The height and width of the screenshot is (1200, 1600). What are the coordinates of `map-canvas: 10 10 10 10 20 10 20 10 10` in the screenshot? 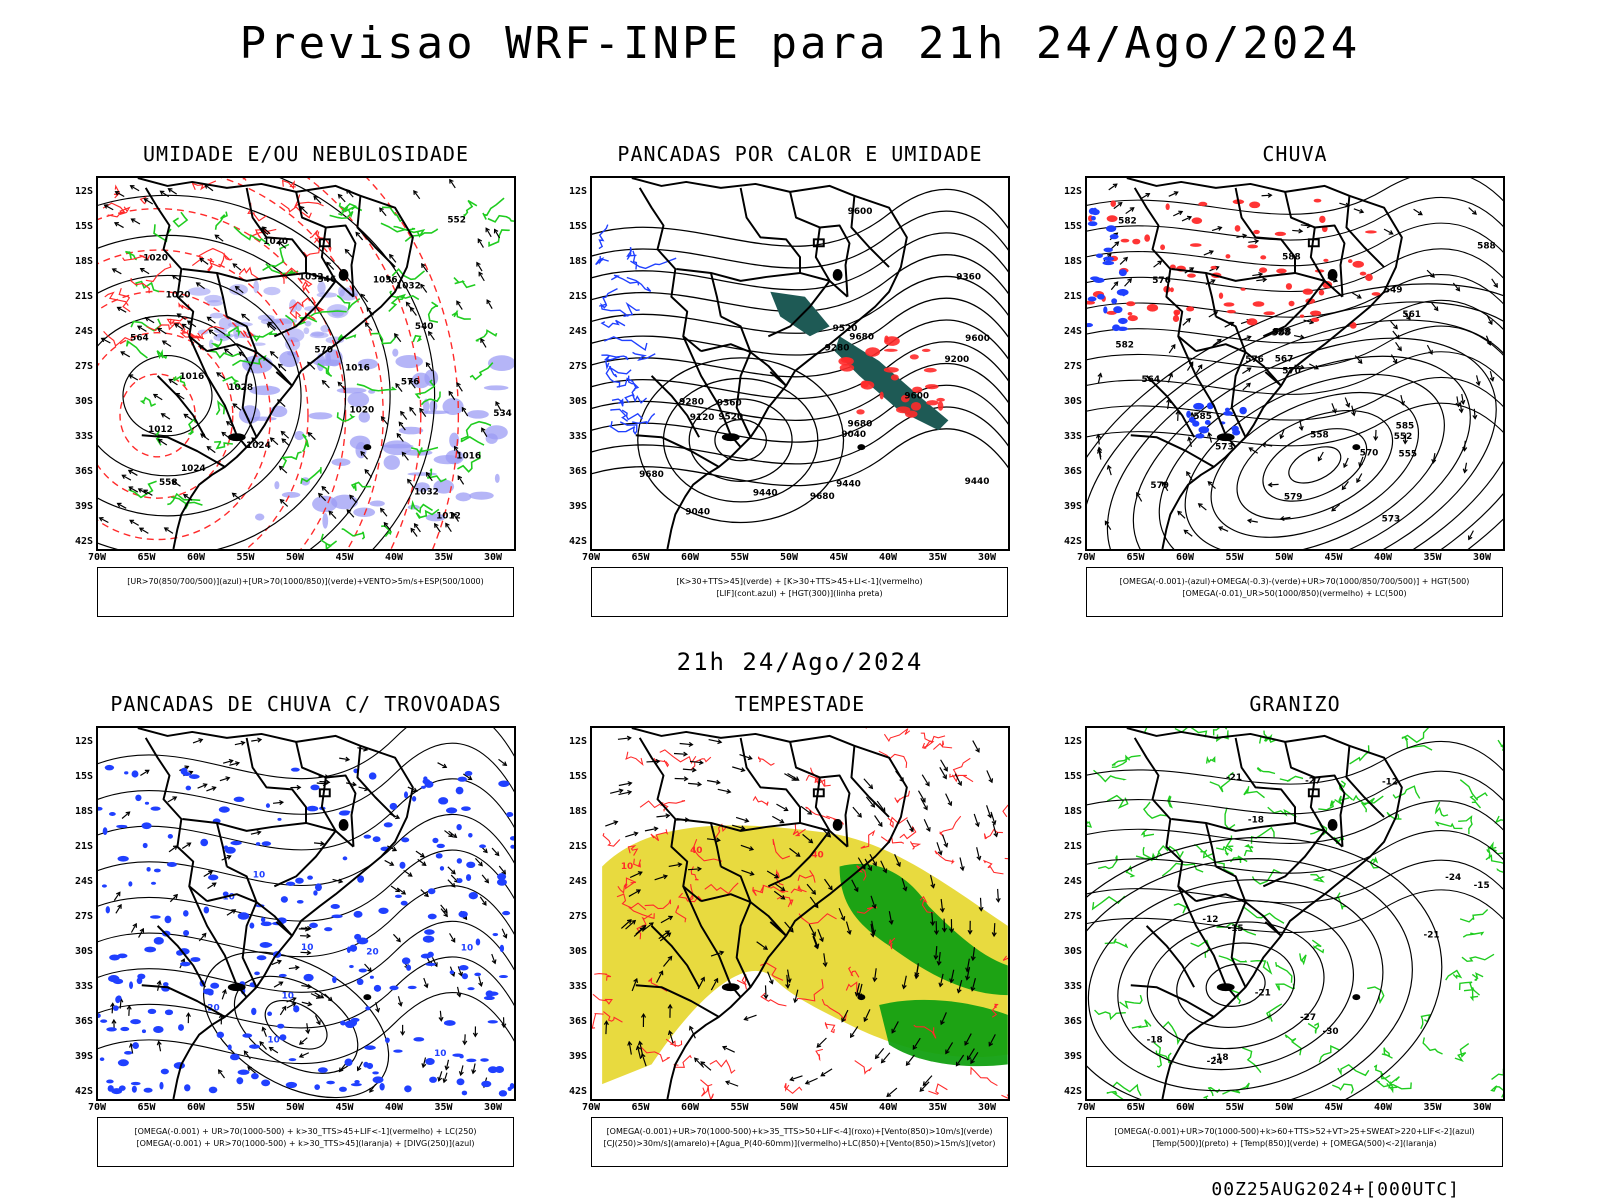 It's located at (306, 913).